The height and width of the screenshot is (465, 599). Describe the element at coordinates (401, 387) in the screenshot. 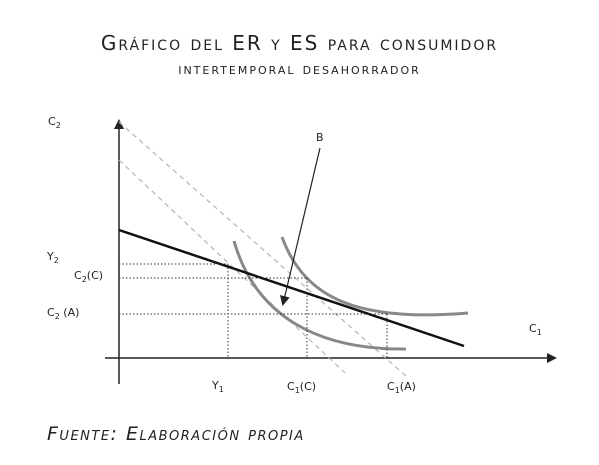

I see `label-c1a: C1(A)` at that location.